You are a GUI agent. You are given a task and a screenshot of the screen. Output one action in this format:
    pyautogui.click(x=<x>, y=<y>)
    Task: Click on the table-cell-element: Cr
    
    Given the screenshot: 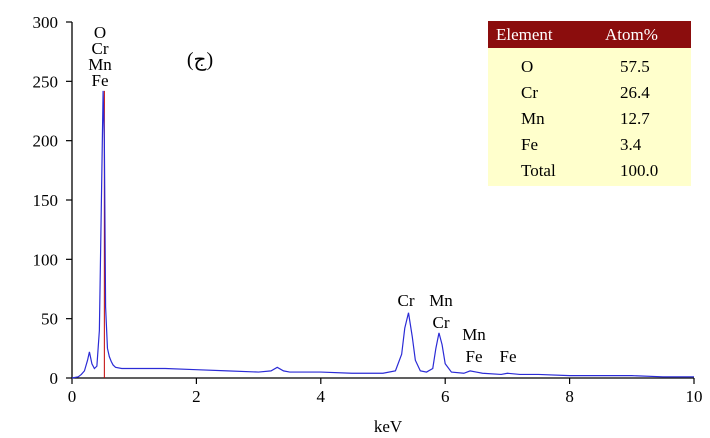 What is the action you would take?
    pyautogui.click(x=529, y=92)
    